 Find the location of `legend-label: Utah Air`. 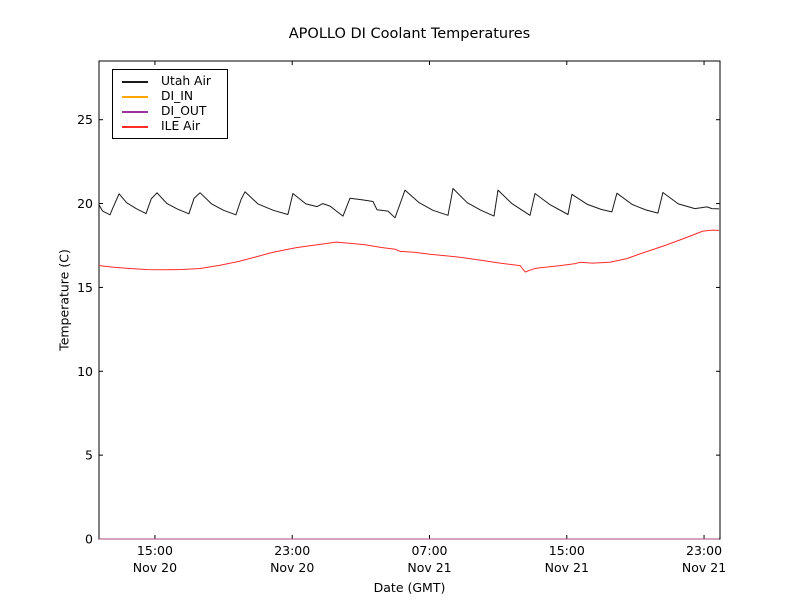

legend-label: Utah Air is located at coordinates (186, 81).